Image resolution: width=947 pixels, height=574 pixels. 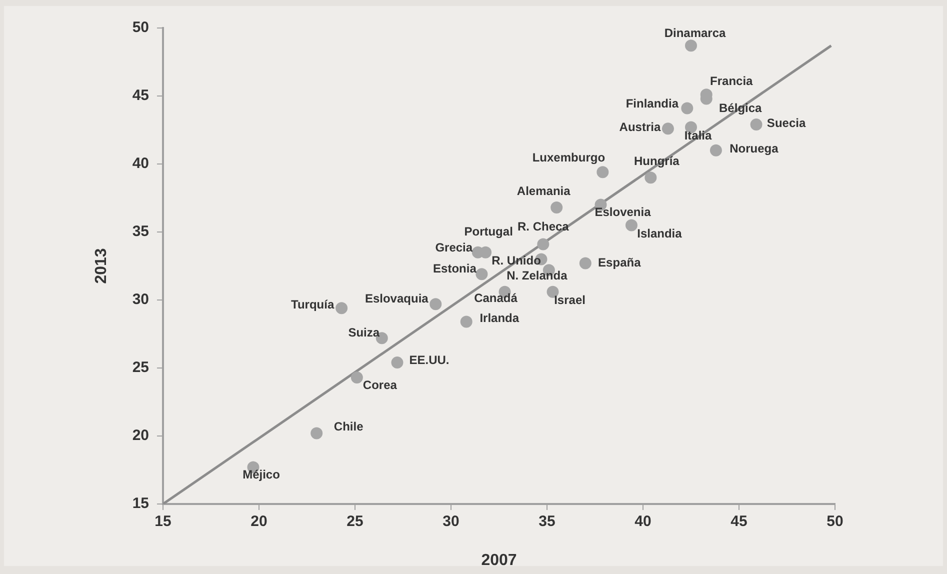 I want to click on annotation: Estonia, so click(x=455, y=268).